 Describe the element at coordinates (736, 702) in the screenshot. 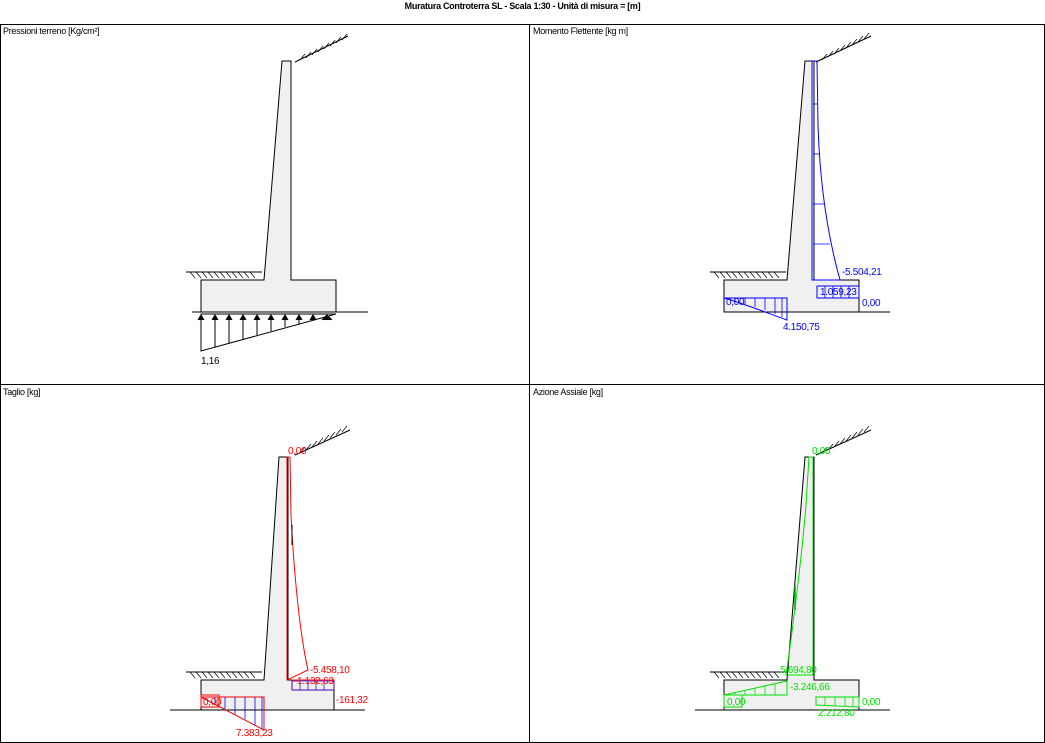

I see `assiale-value-toe-left: 0,00` at that location.